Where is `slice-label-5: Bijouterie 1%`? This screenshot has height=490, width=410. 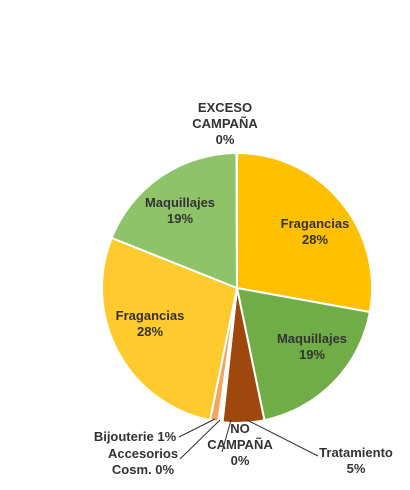 slice-label-5: Bijouterie 1% is located at coordinates (135, 436).